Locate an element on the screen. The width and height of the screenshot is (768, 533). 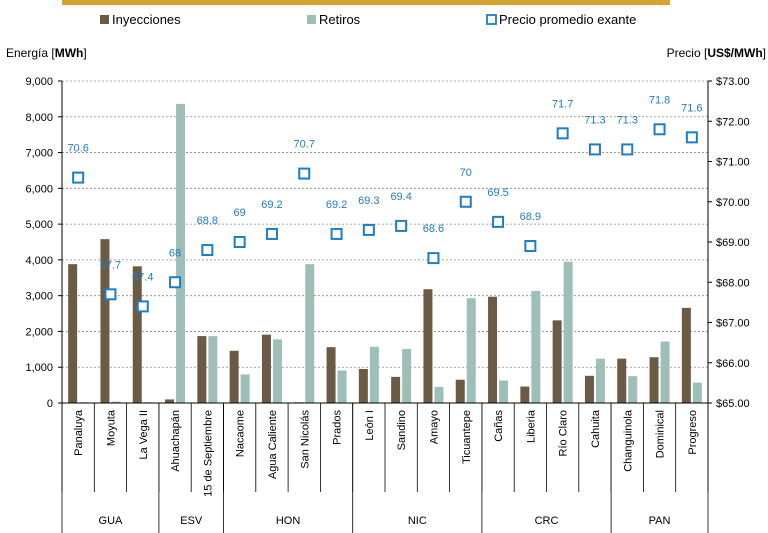
price-data-label: 70.6 is located at coordinates (77, 149).